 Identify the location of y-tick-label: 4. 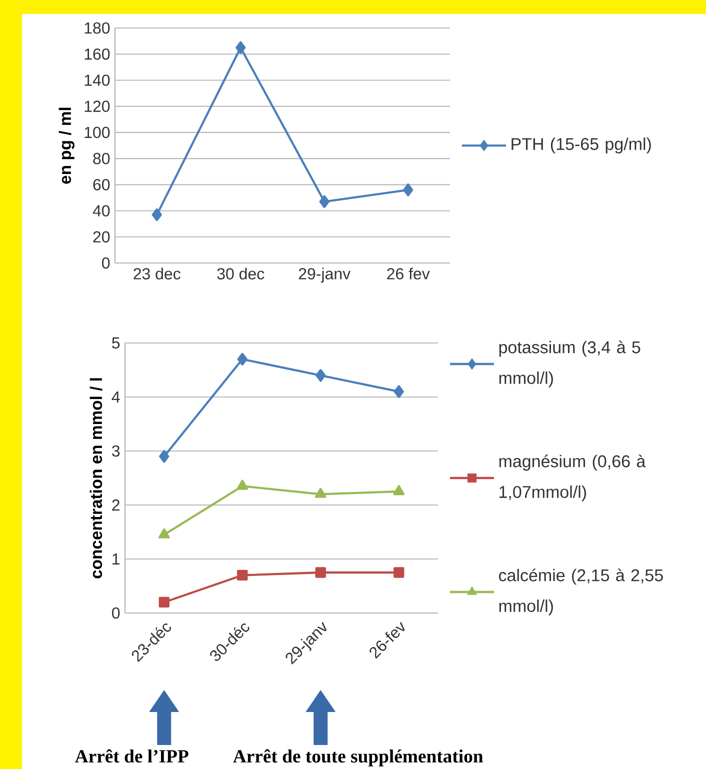
(116, 397).